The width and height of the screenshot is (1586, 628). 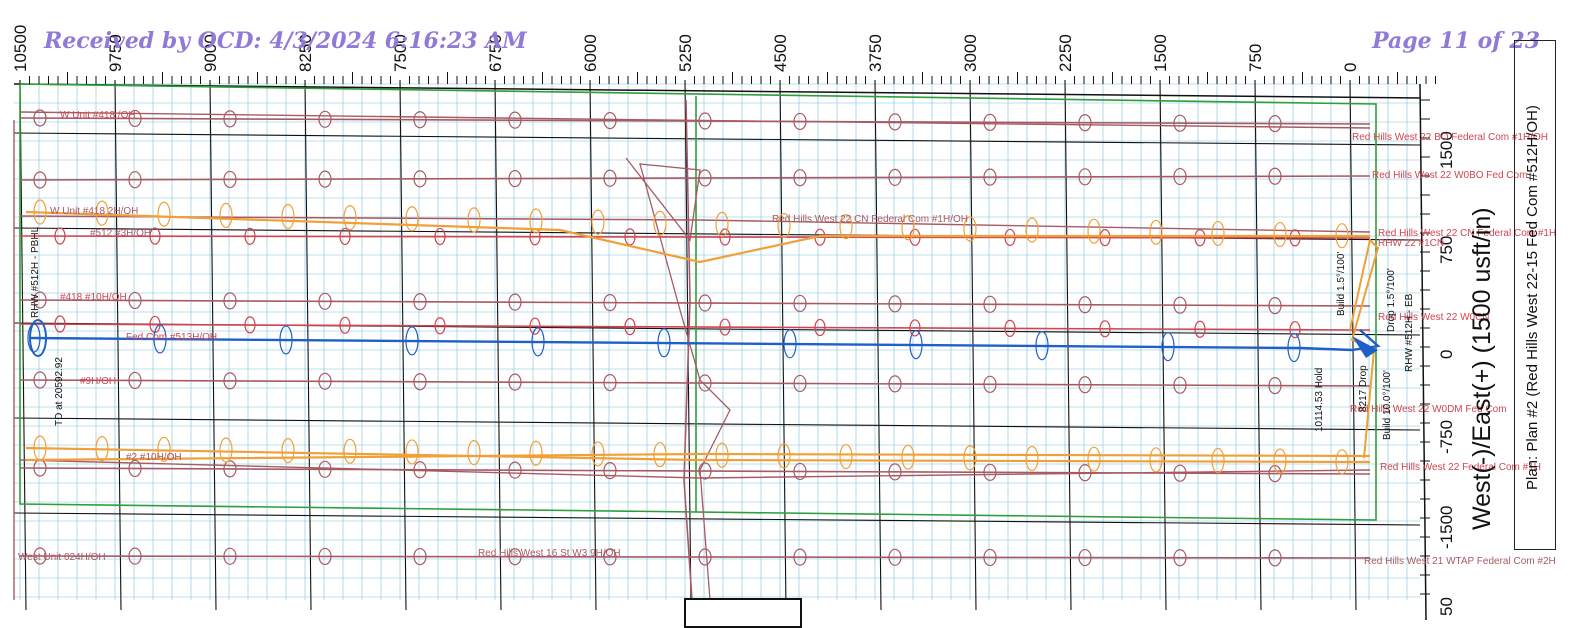 I want to click on top-tick-label: 6000, so click(x=590, y=53).